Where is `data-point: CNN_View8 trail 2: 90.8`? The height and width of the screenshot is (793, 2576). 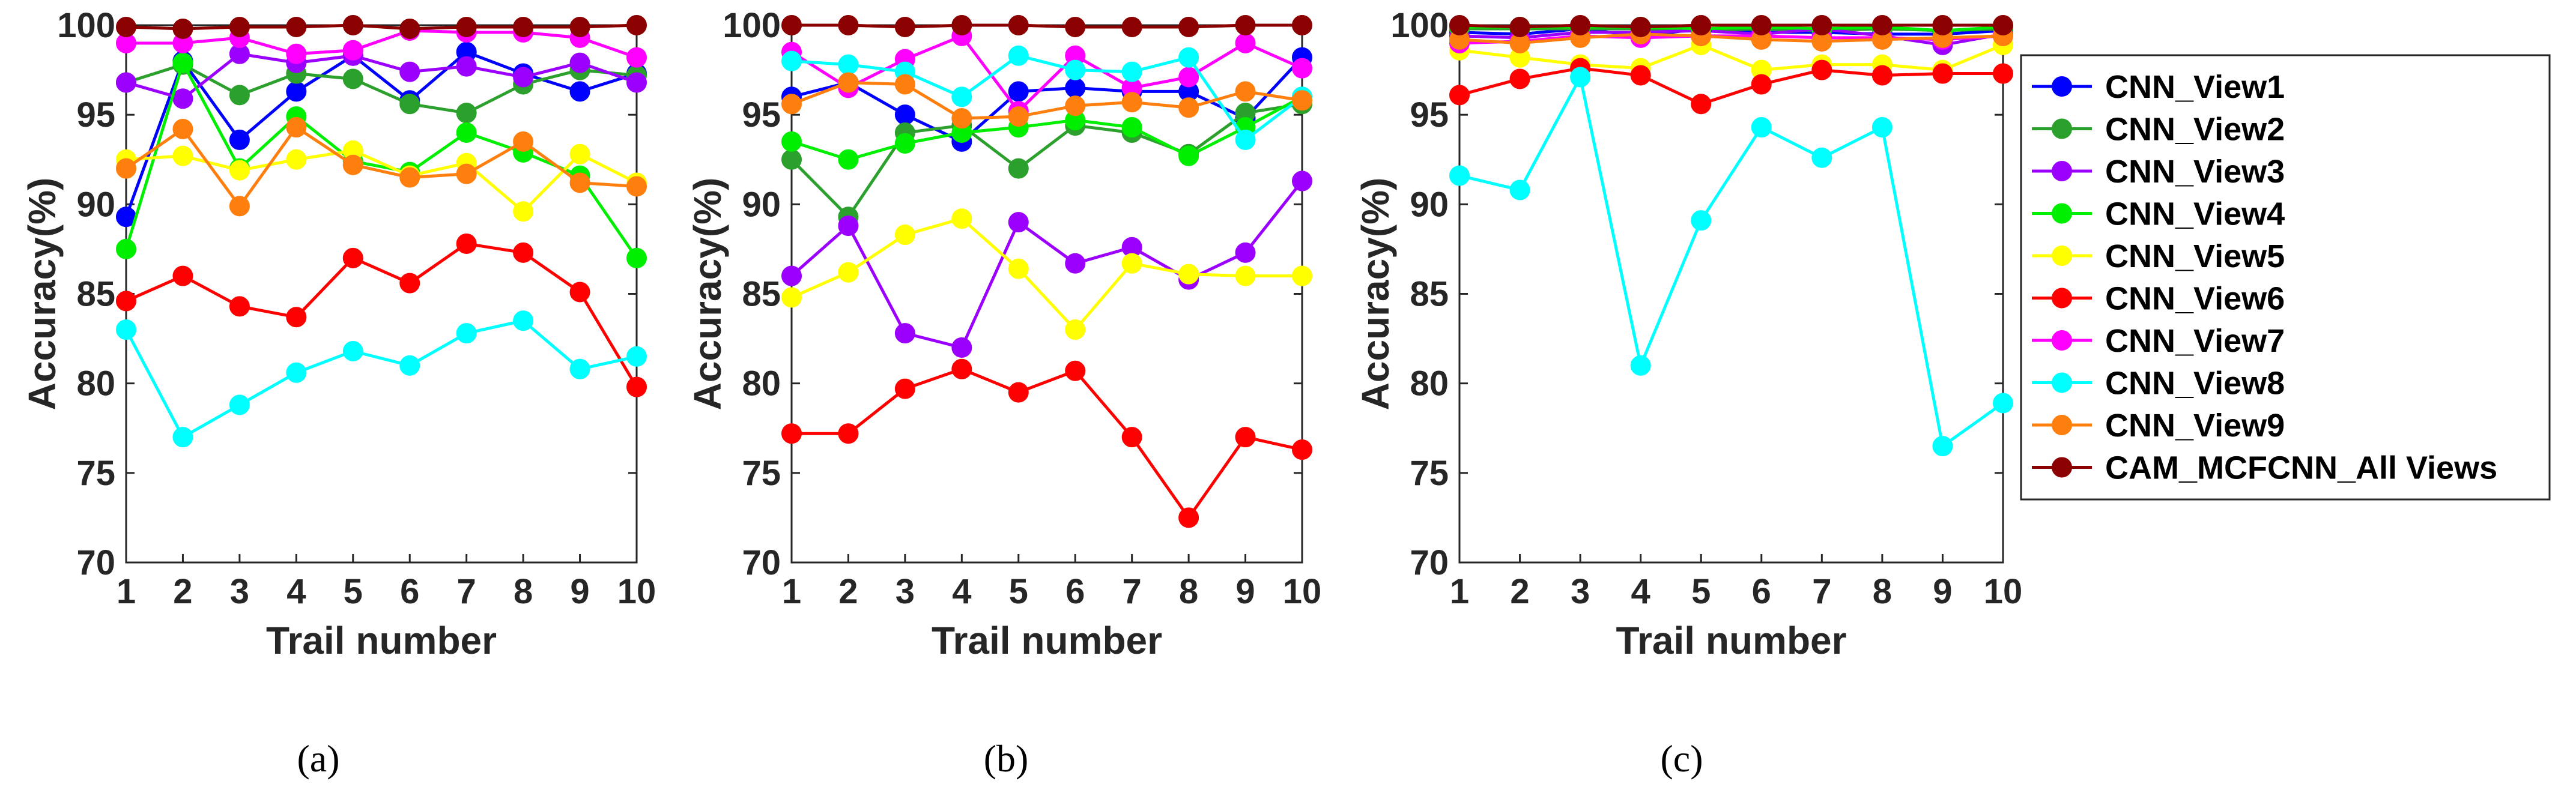
data-point: CNN_View8 trail 2: 90.8 is located at coordinates (1519, 190).